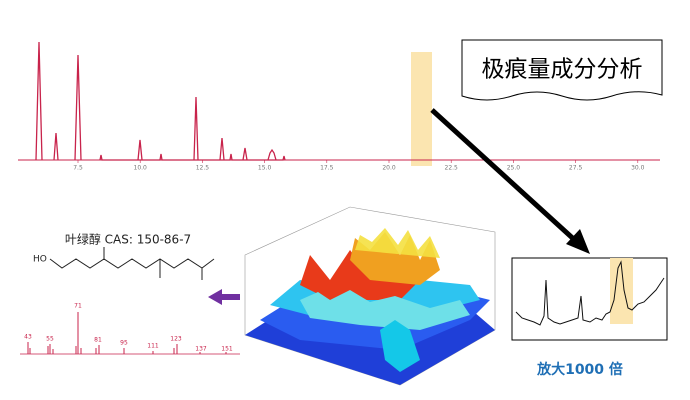  I want to click on ms-bars, so click(127, 333).